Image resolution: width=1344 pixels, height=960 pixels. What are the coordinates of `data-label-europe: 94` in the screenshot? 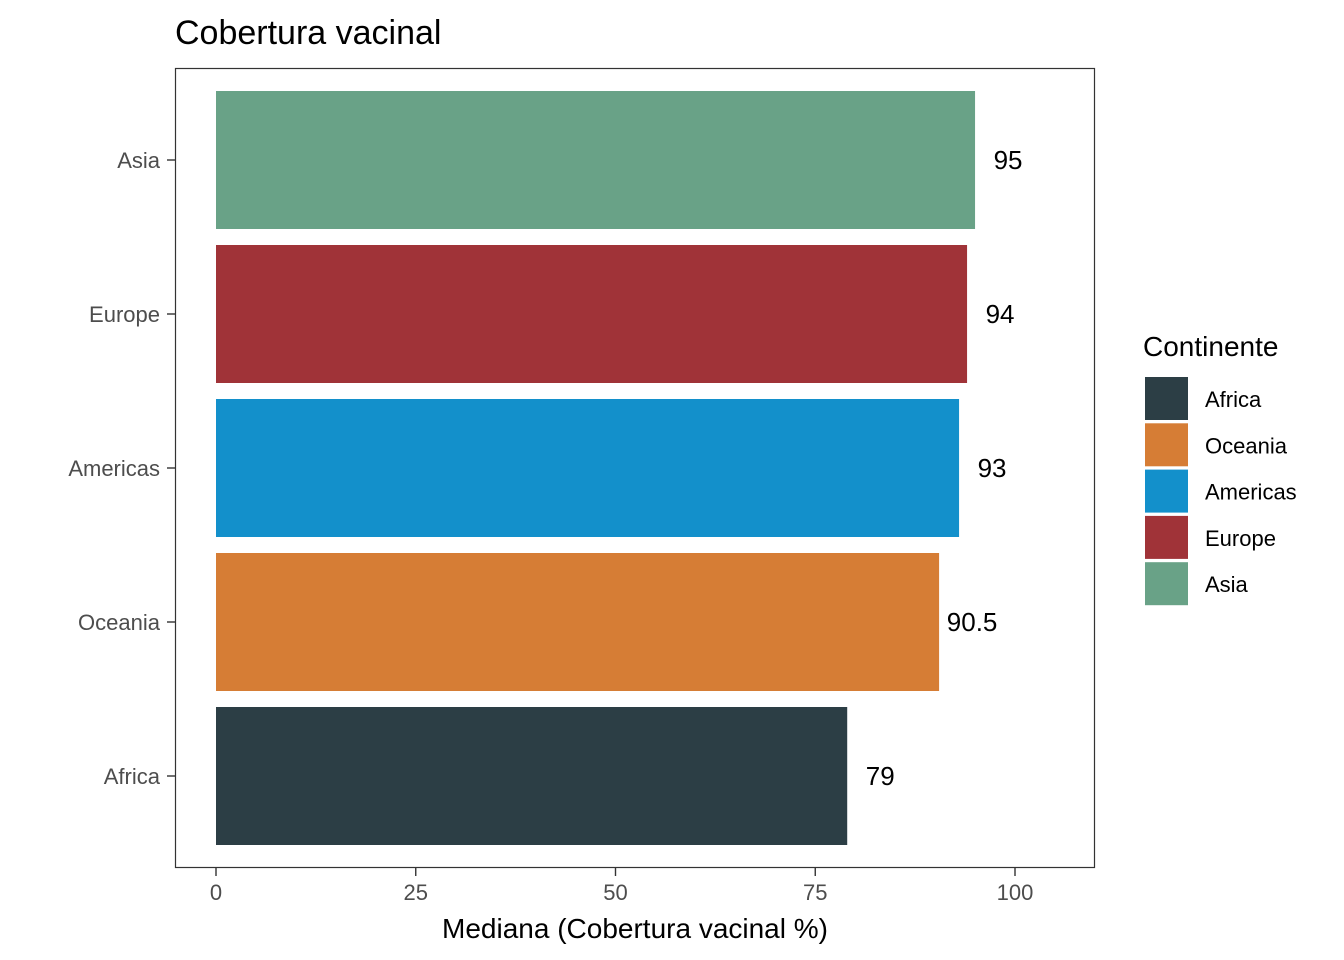 It's located at (1000, 314).